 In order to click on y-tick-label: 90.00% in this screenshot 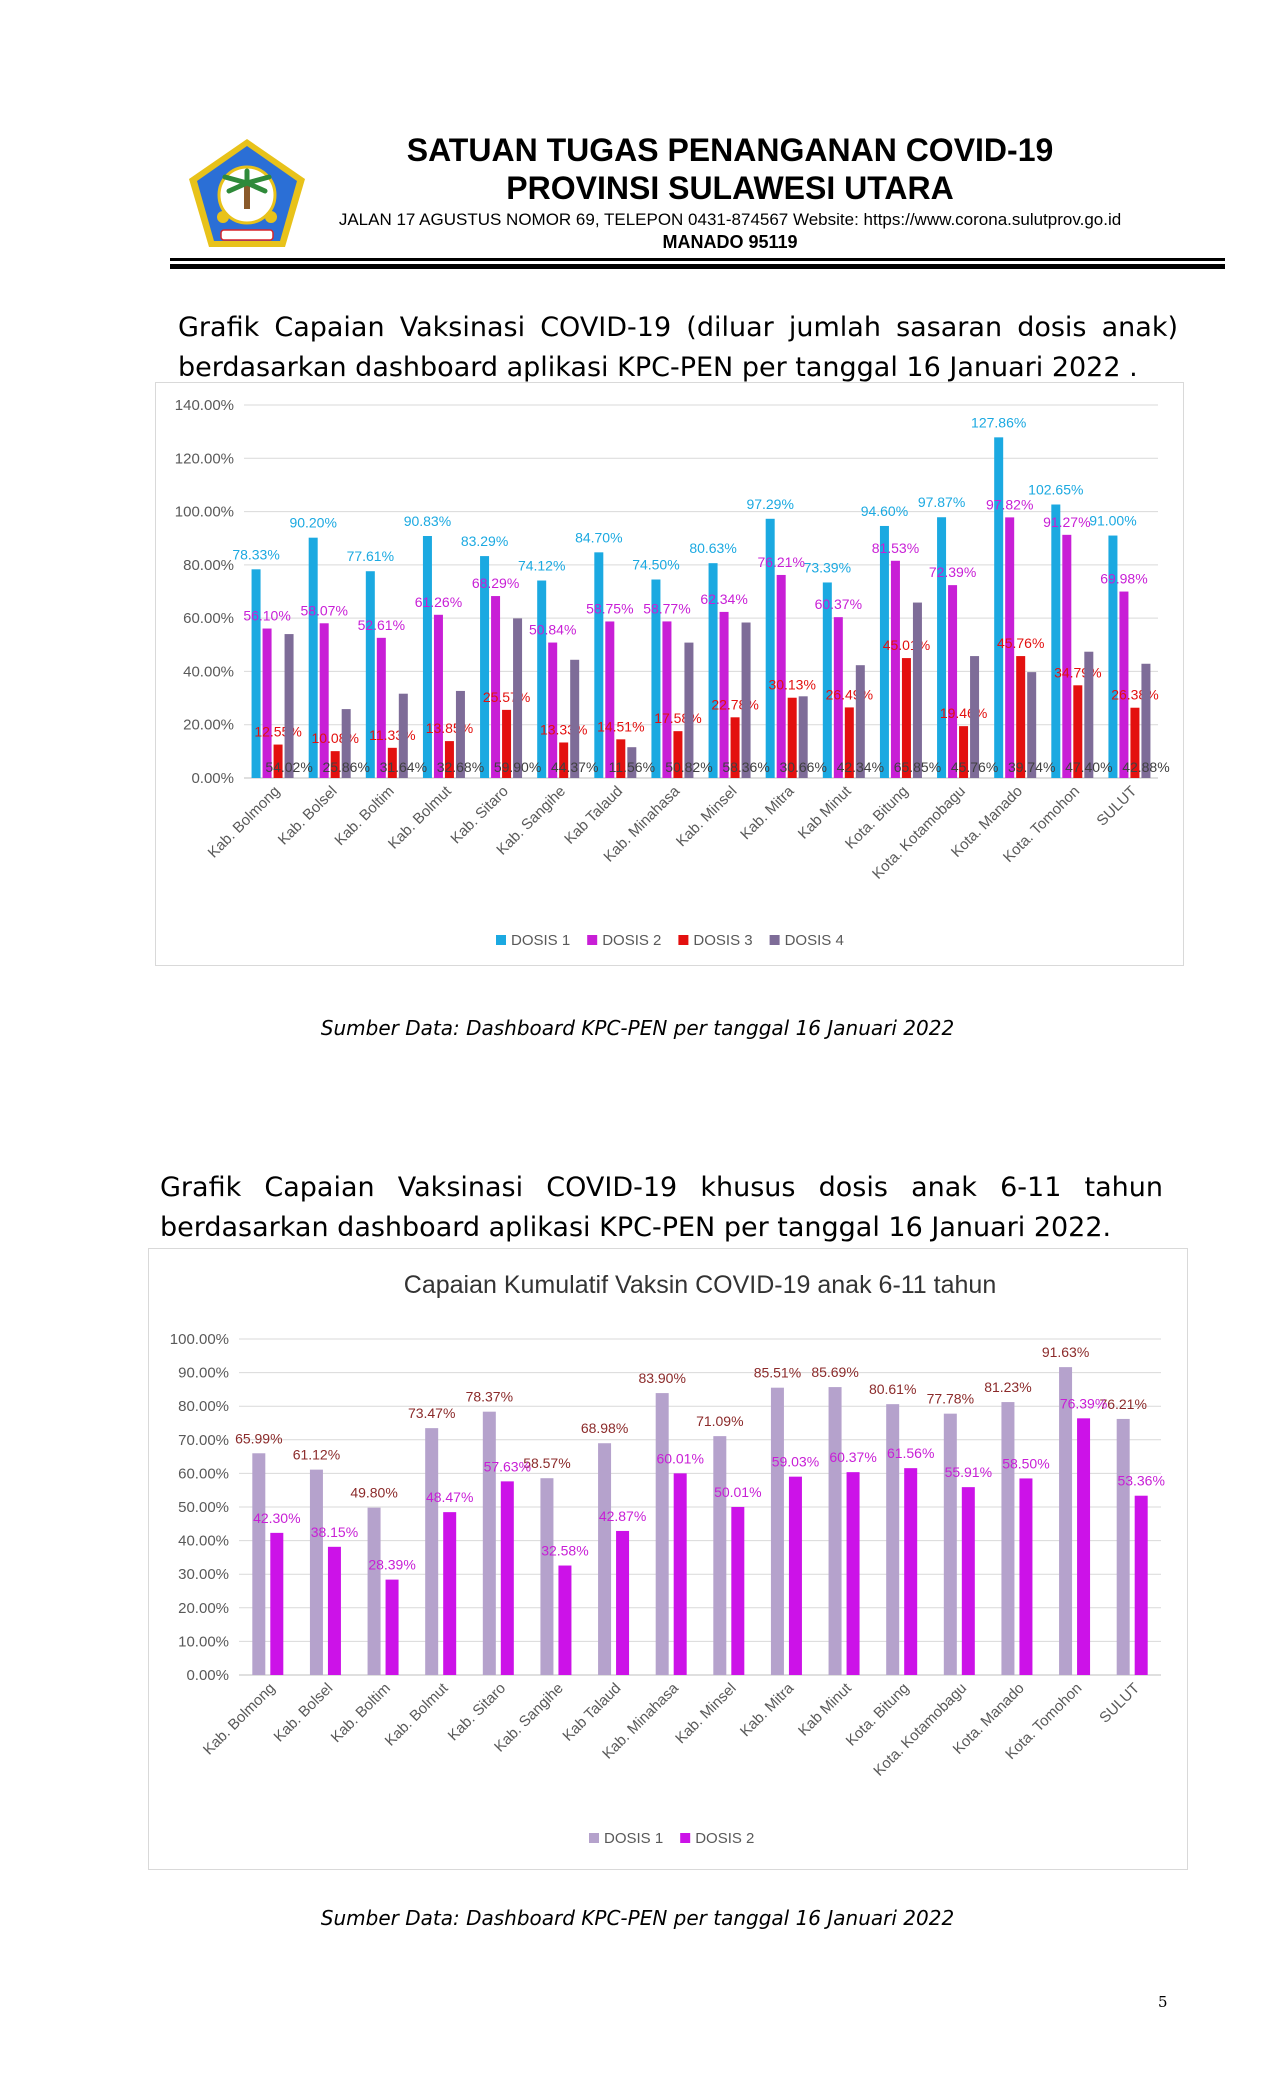, I will do `click(203, 1373)`.